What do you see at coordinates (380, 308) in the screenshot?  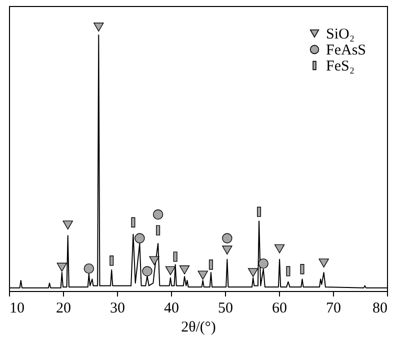 I see `x-tick-label: 80` at bounding box center [380, 308].